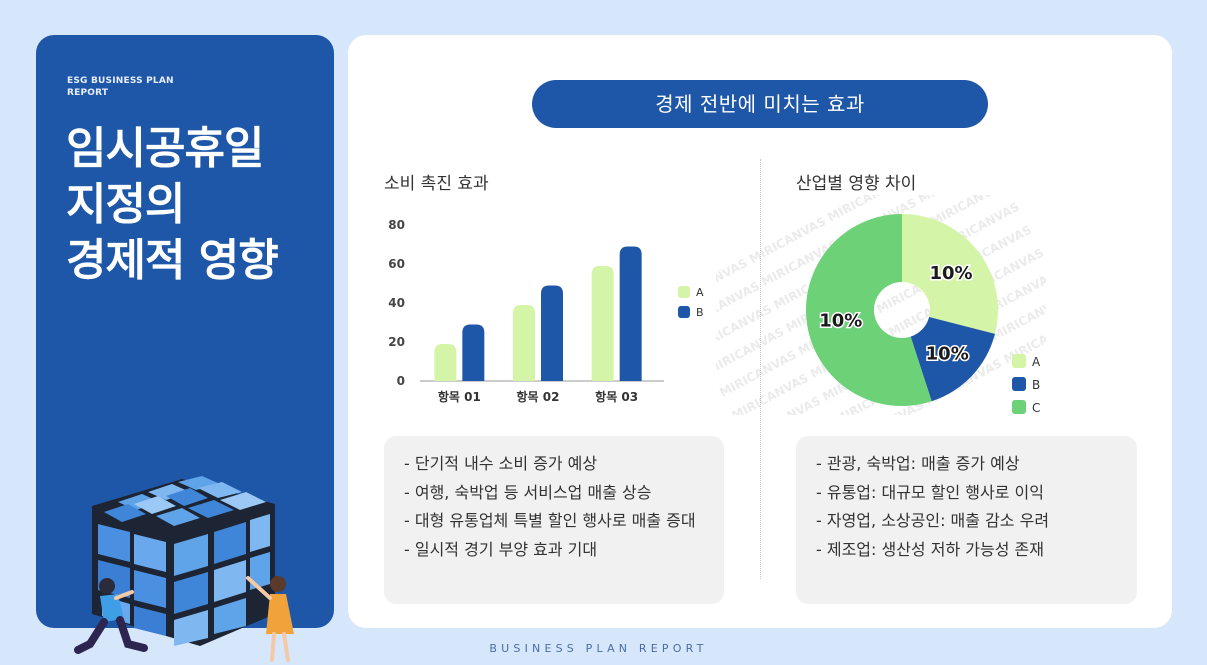 This screenshot has height=665, width=1207. I want to click on bullet-item: - 여행, 숙박업 등 서비스업 매출 상승, so click(528, 492).